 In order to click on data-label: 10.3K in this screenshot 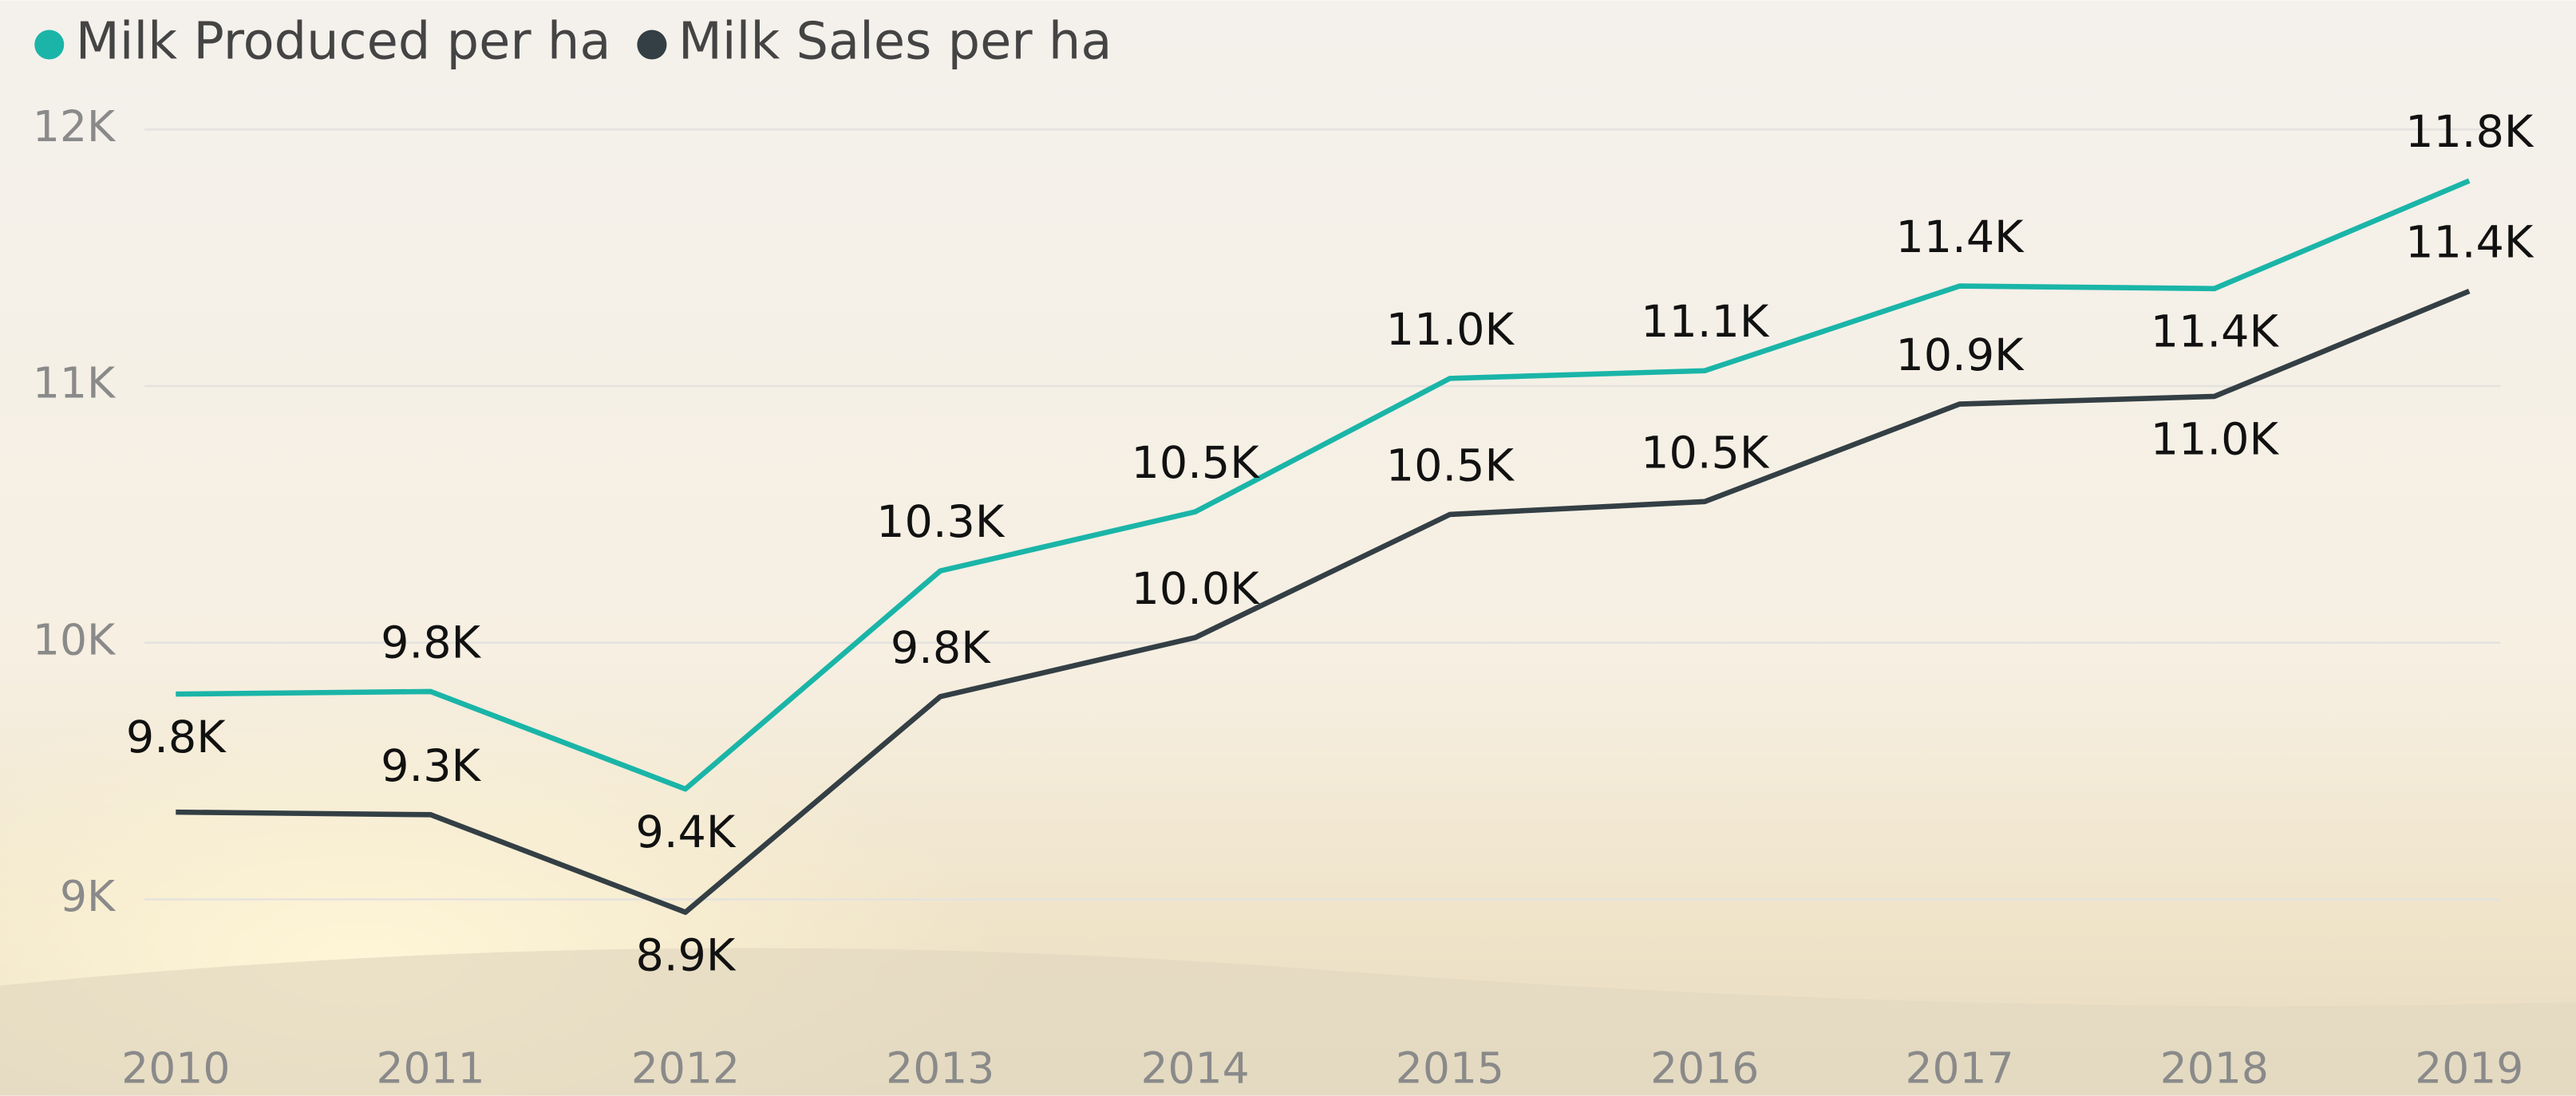, I will do `click(941, 522)`.